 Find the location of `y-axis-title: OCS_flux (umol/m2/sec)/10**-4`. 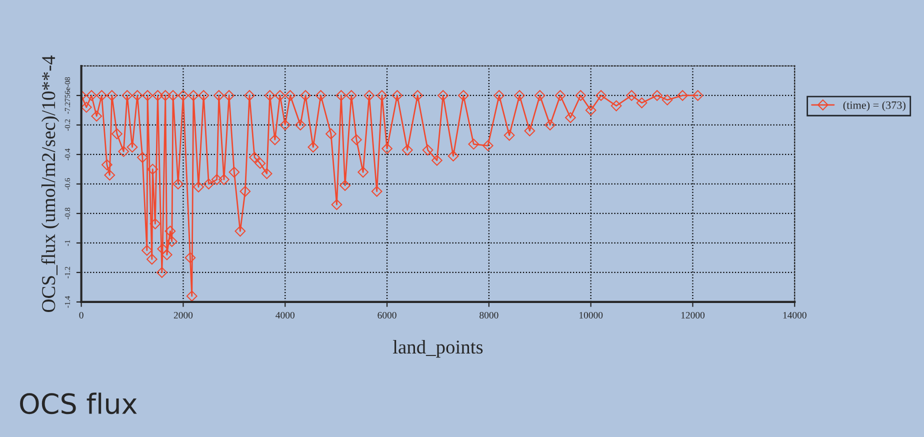

y-axis-title: OCS_flux (umol/m2/sec)/10**-4 is located at coordinates (50, 183).